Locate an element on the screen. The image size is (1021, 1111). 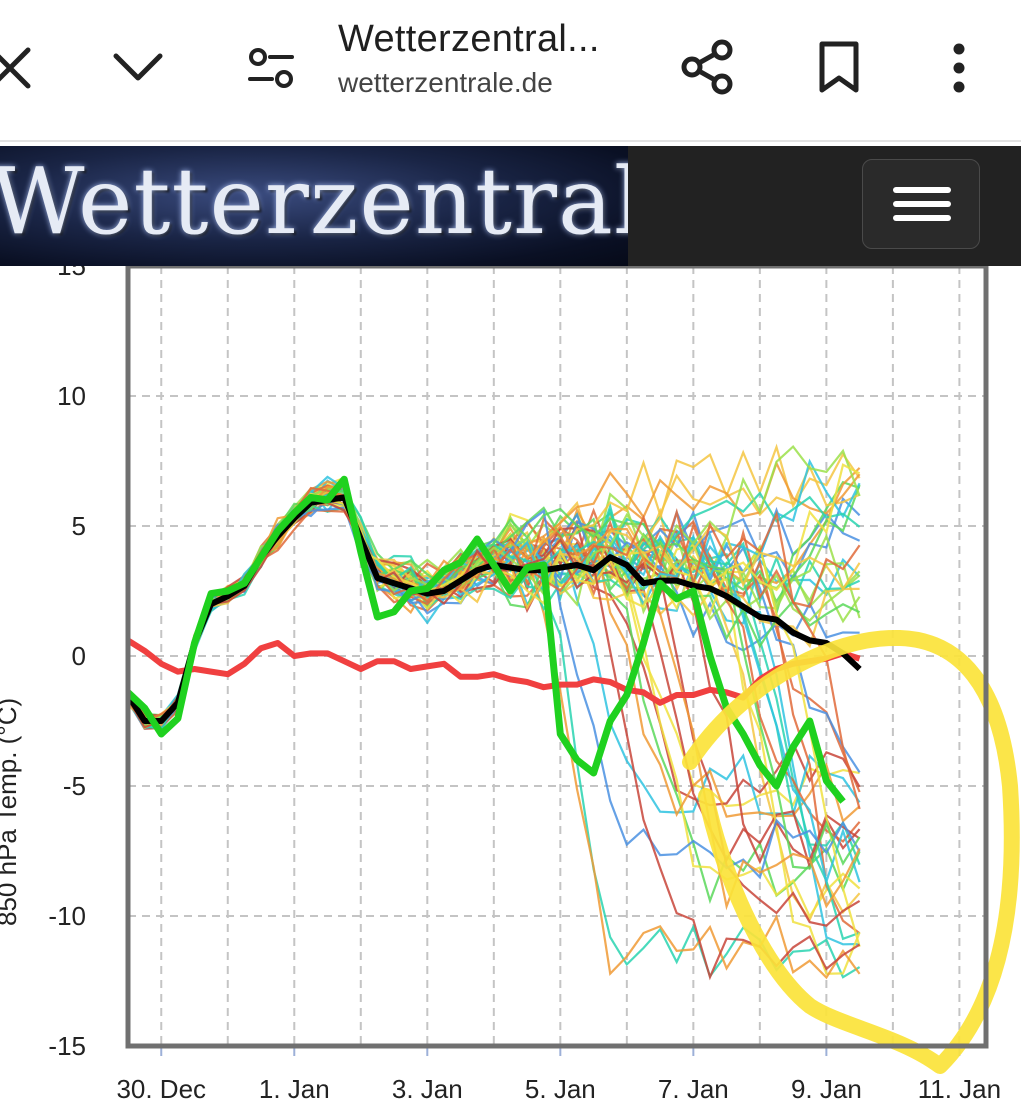
page-title-block: Wetterzentral... wetterzentrale.de is located at coordinates (469, 58).